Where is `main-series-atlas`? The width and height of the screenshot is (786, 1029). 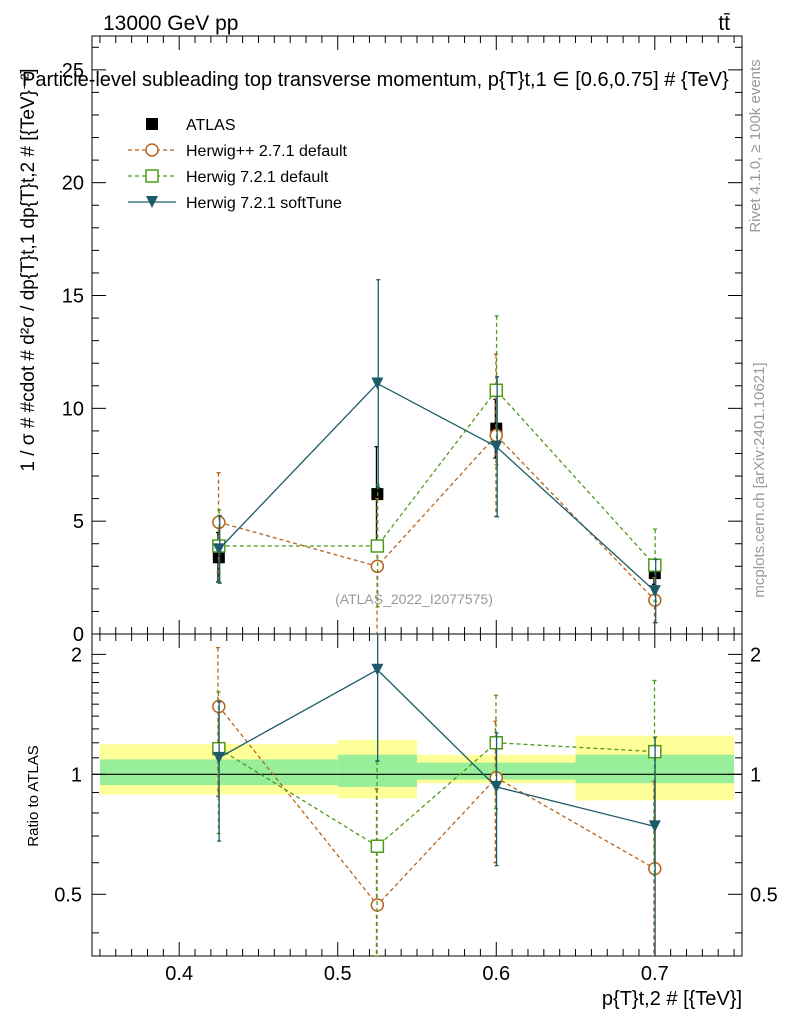
main-series-atlas is located at coordinates (436, 492).